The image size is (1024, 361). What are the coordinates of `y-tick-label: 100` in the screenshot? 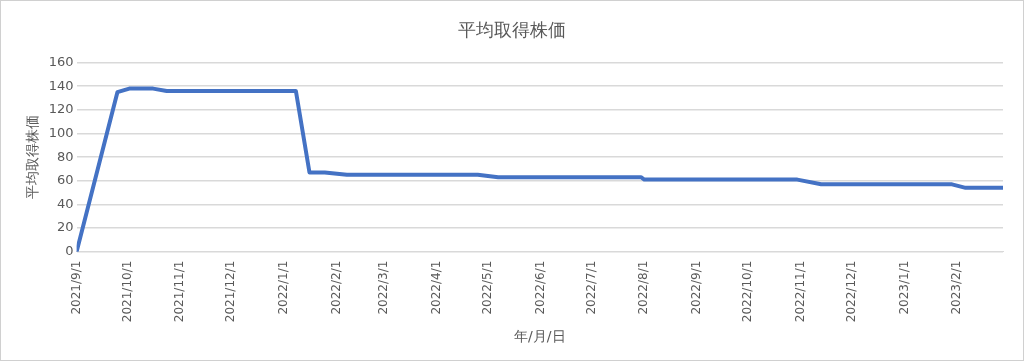 It's located at (61, 132).